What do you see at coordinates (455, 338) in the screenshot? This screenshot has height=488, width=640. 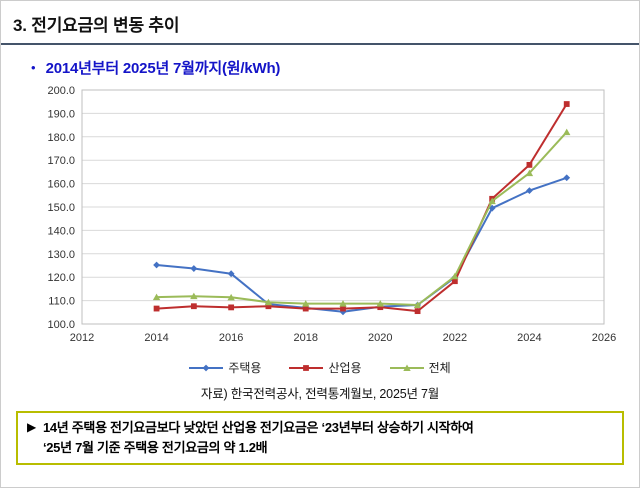 I see `svg-text: 2022` at bounding box center [455, 338].